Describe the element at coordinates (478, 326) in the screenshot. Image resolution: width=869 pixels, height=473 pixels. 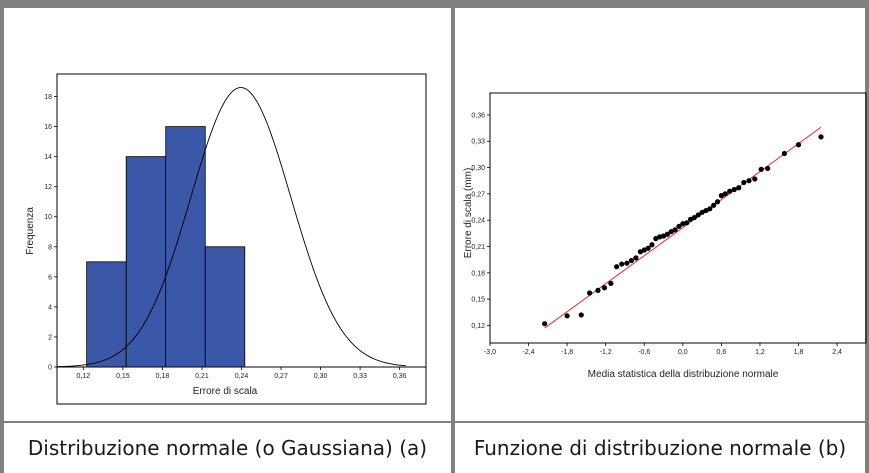
I see `probplot-y-tick-label: 0,12` at that location.